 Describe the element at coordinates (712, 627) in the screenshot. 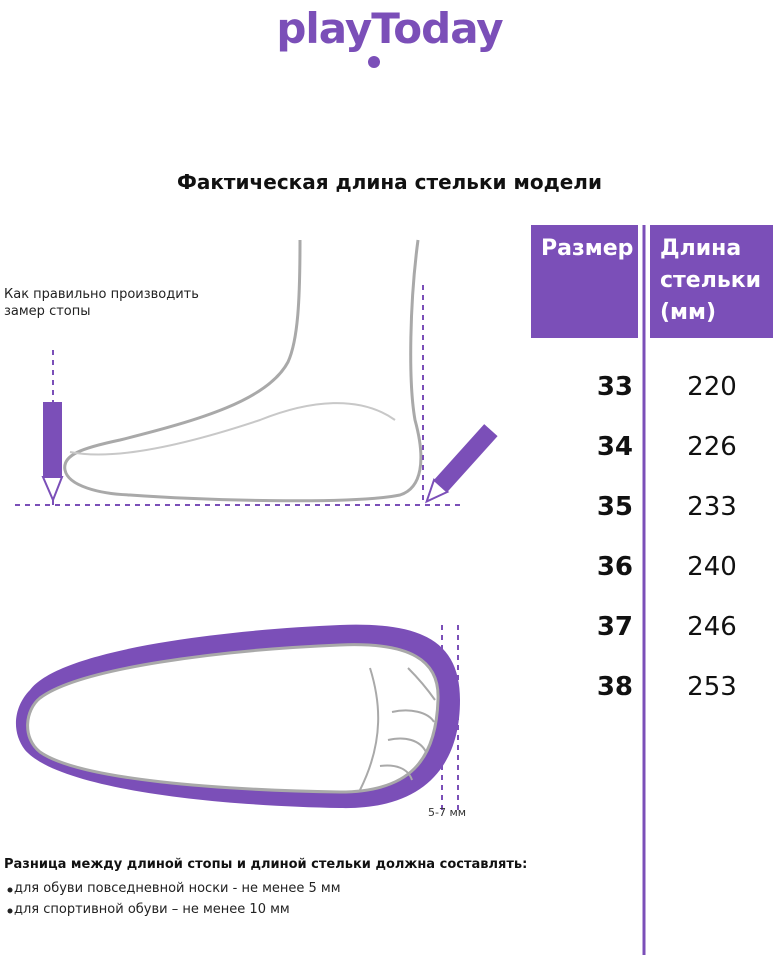

I see `insole-length: 246` at that location.